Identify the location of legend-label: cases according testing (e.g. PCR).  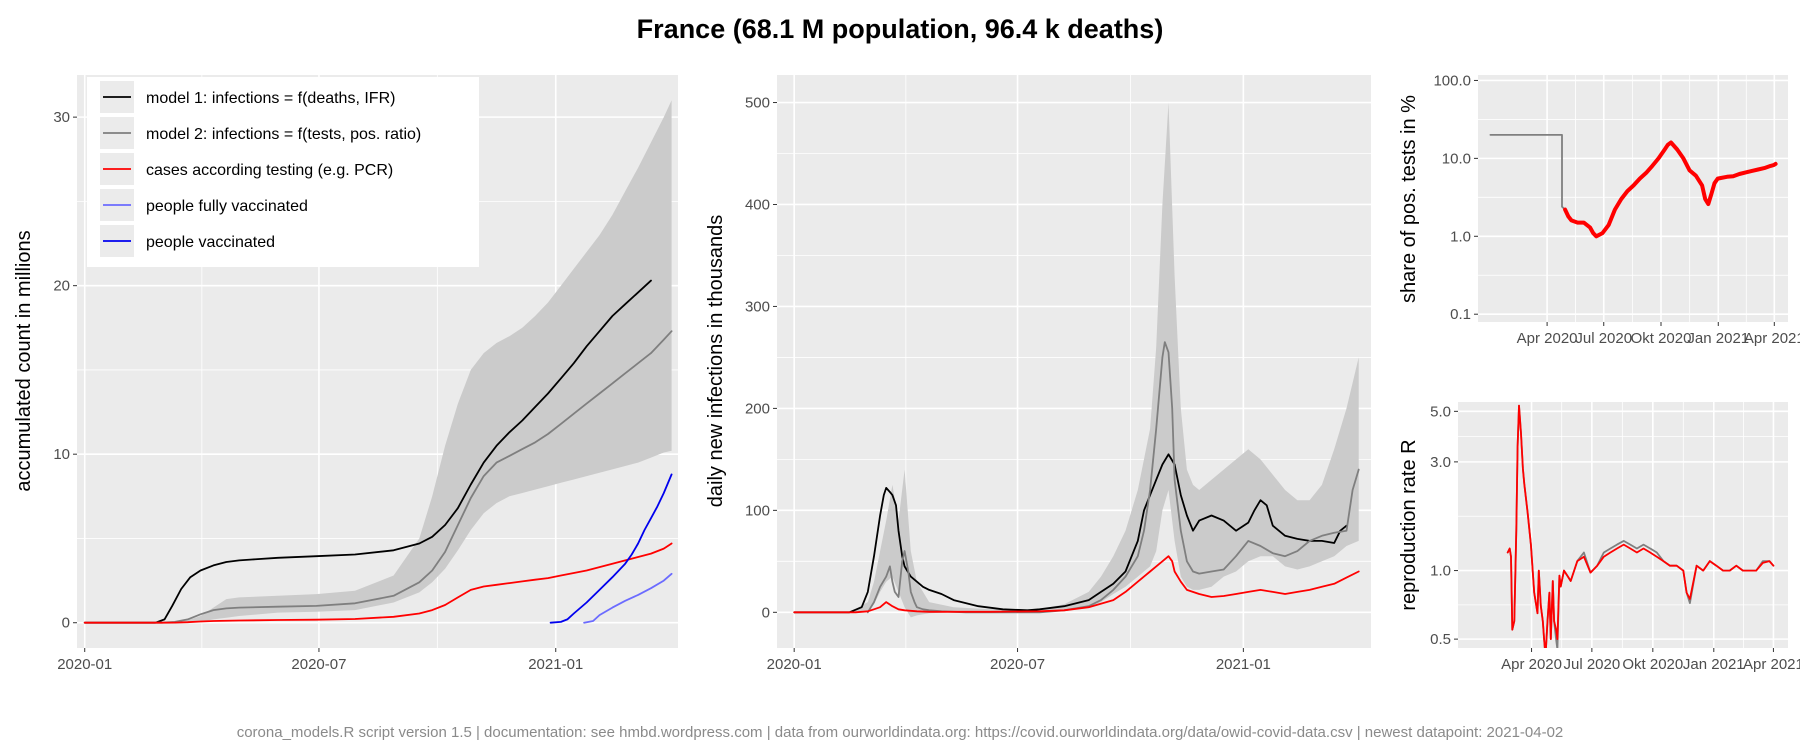
(269, 170).